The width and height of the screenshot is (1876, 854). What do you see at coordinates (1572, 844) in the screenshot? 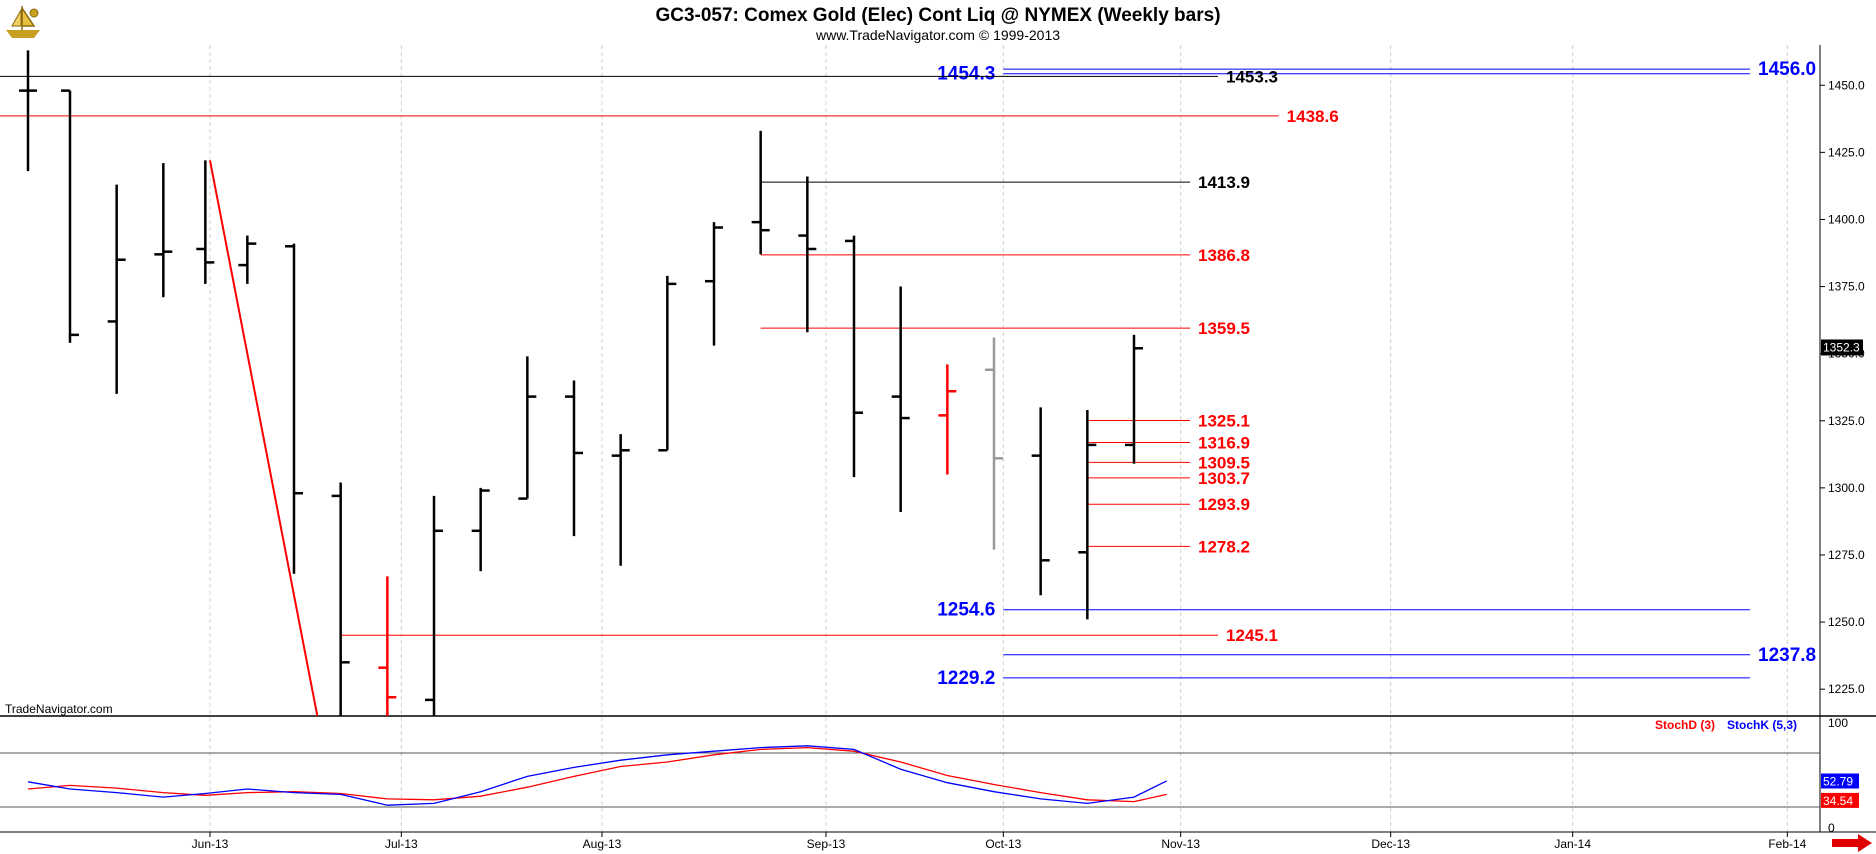
I see `x-tick-label: Jan-14` at bounding box center [1572, 844].